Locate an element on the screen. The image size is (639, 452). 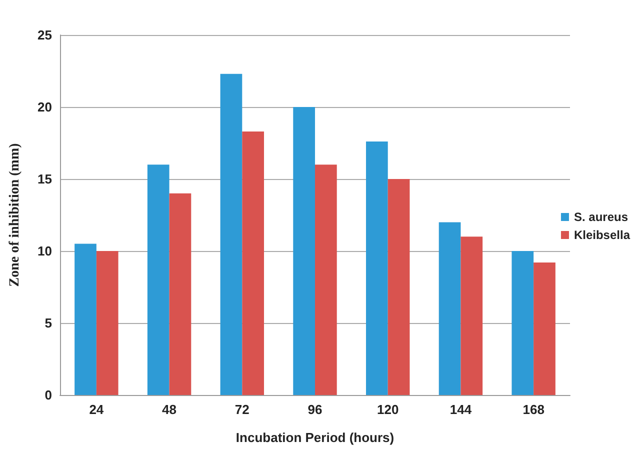
x-tick-label: 120 is located at coordinates (388, 409).